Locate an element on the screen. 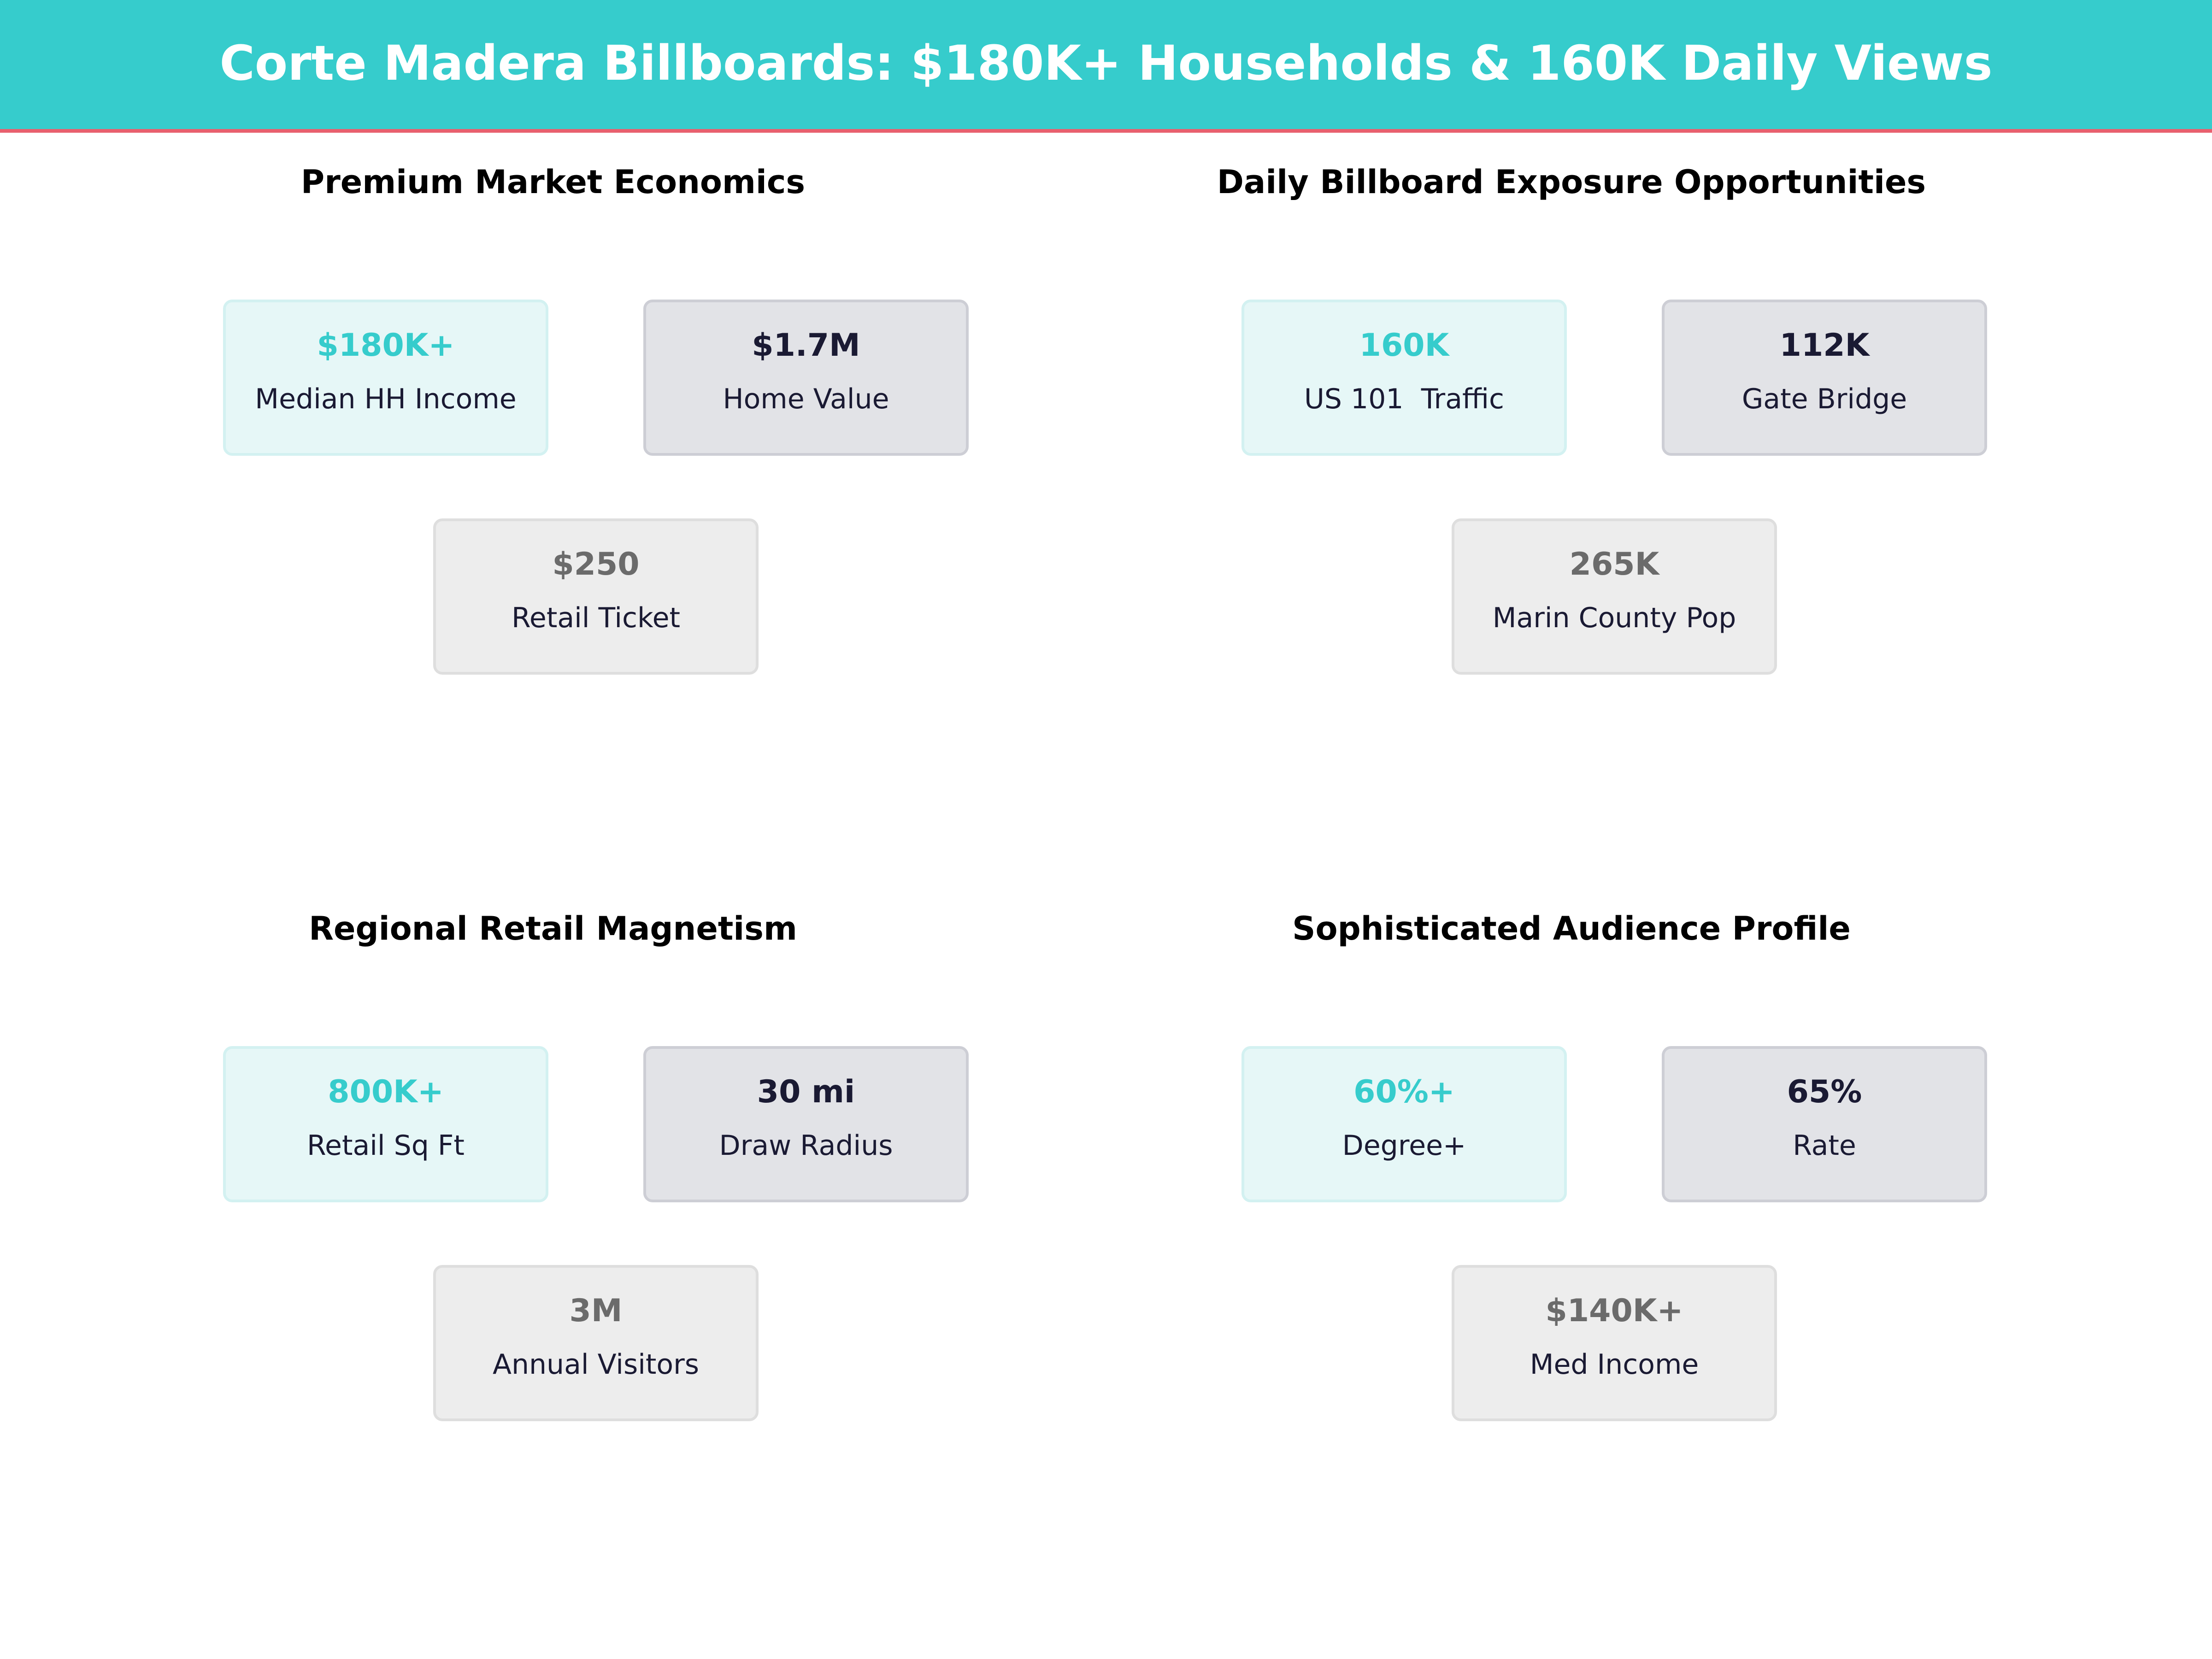 The width and height of the screenshot is (2212, 1659). metric-value: 160K is located at coordinates (1404, 345).